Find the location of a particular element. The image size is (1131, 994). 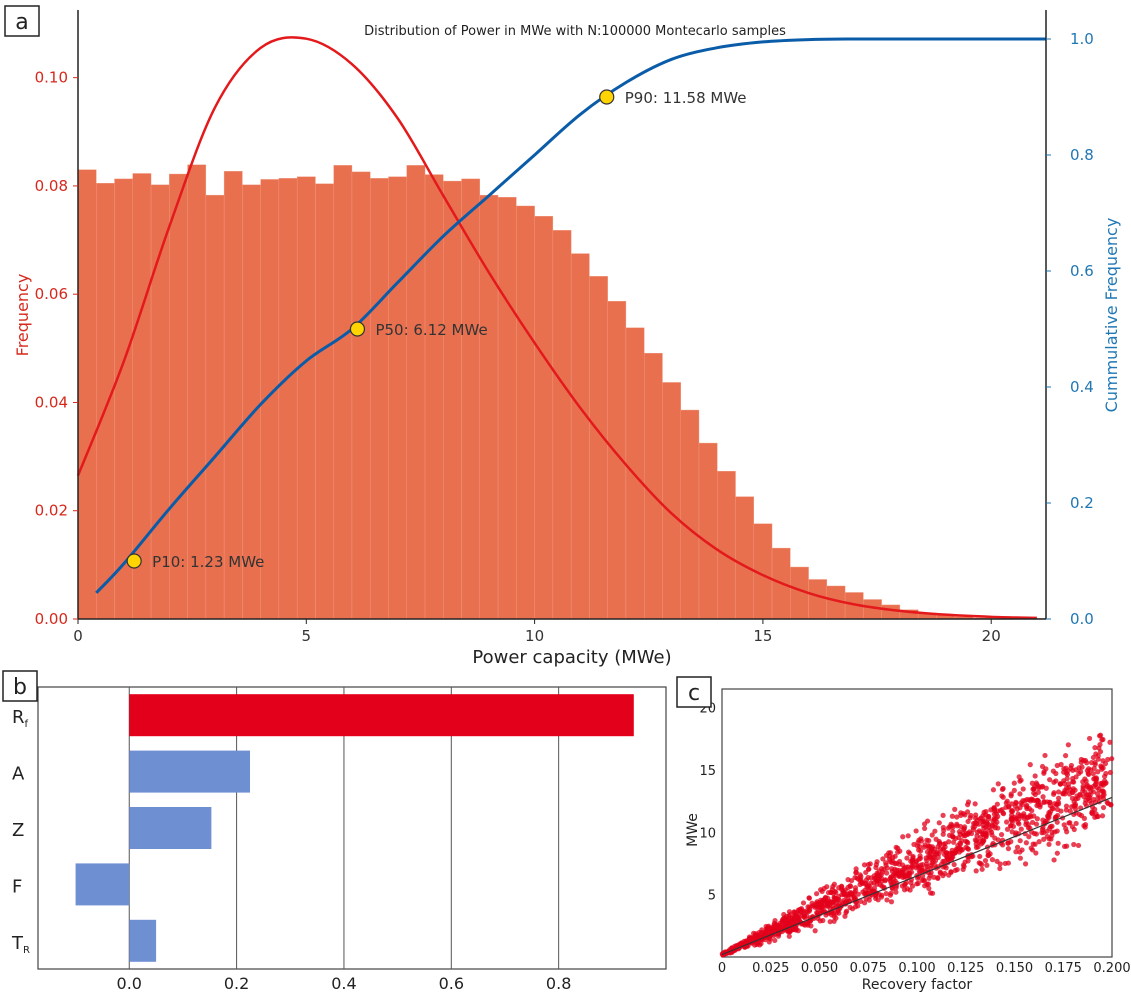

category-labels-b: Rf A Z F TR is located at coordinates (20, 831).